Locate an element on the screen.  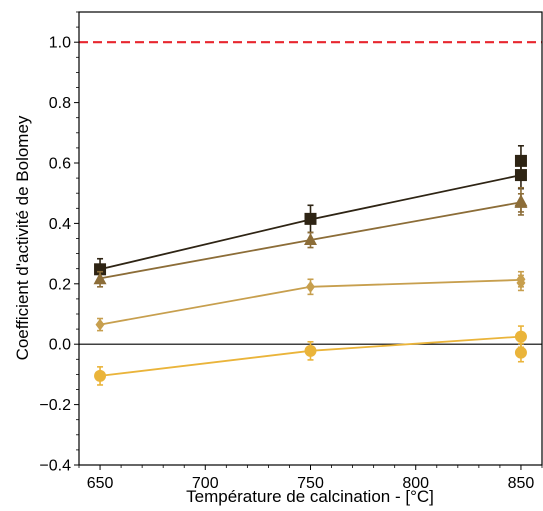
y-tick-label: 0.0 is located at coordinates (60, 345).